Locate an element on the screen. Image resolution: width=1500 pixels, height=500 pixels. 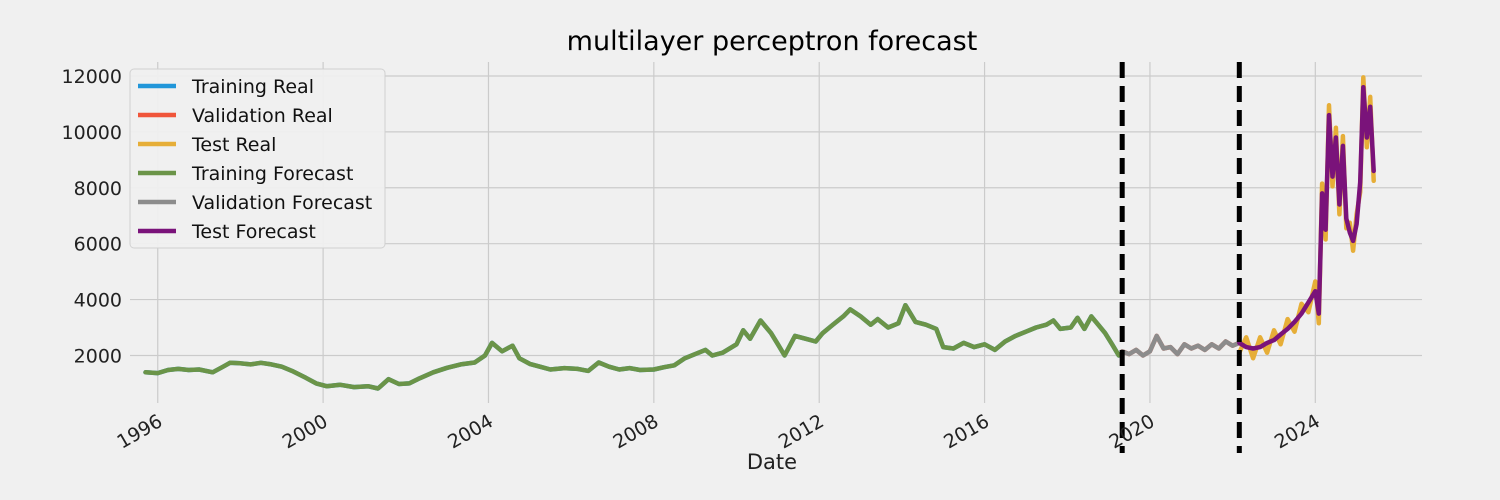
legend-box is located at coordinates (257, 158).